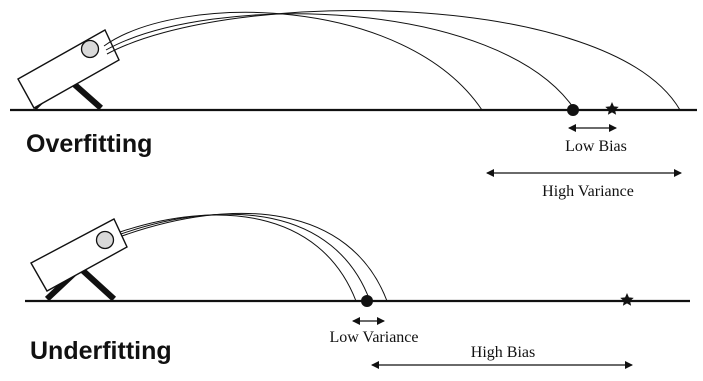 This screenshot has width=703, height=381. I want to click on trajectories, so click(253, 257).